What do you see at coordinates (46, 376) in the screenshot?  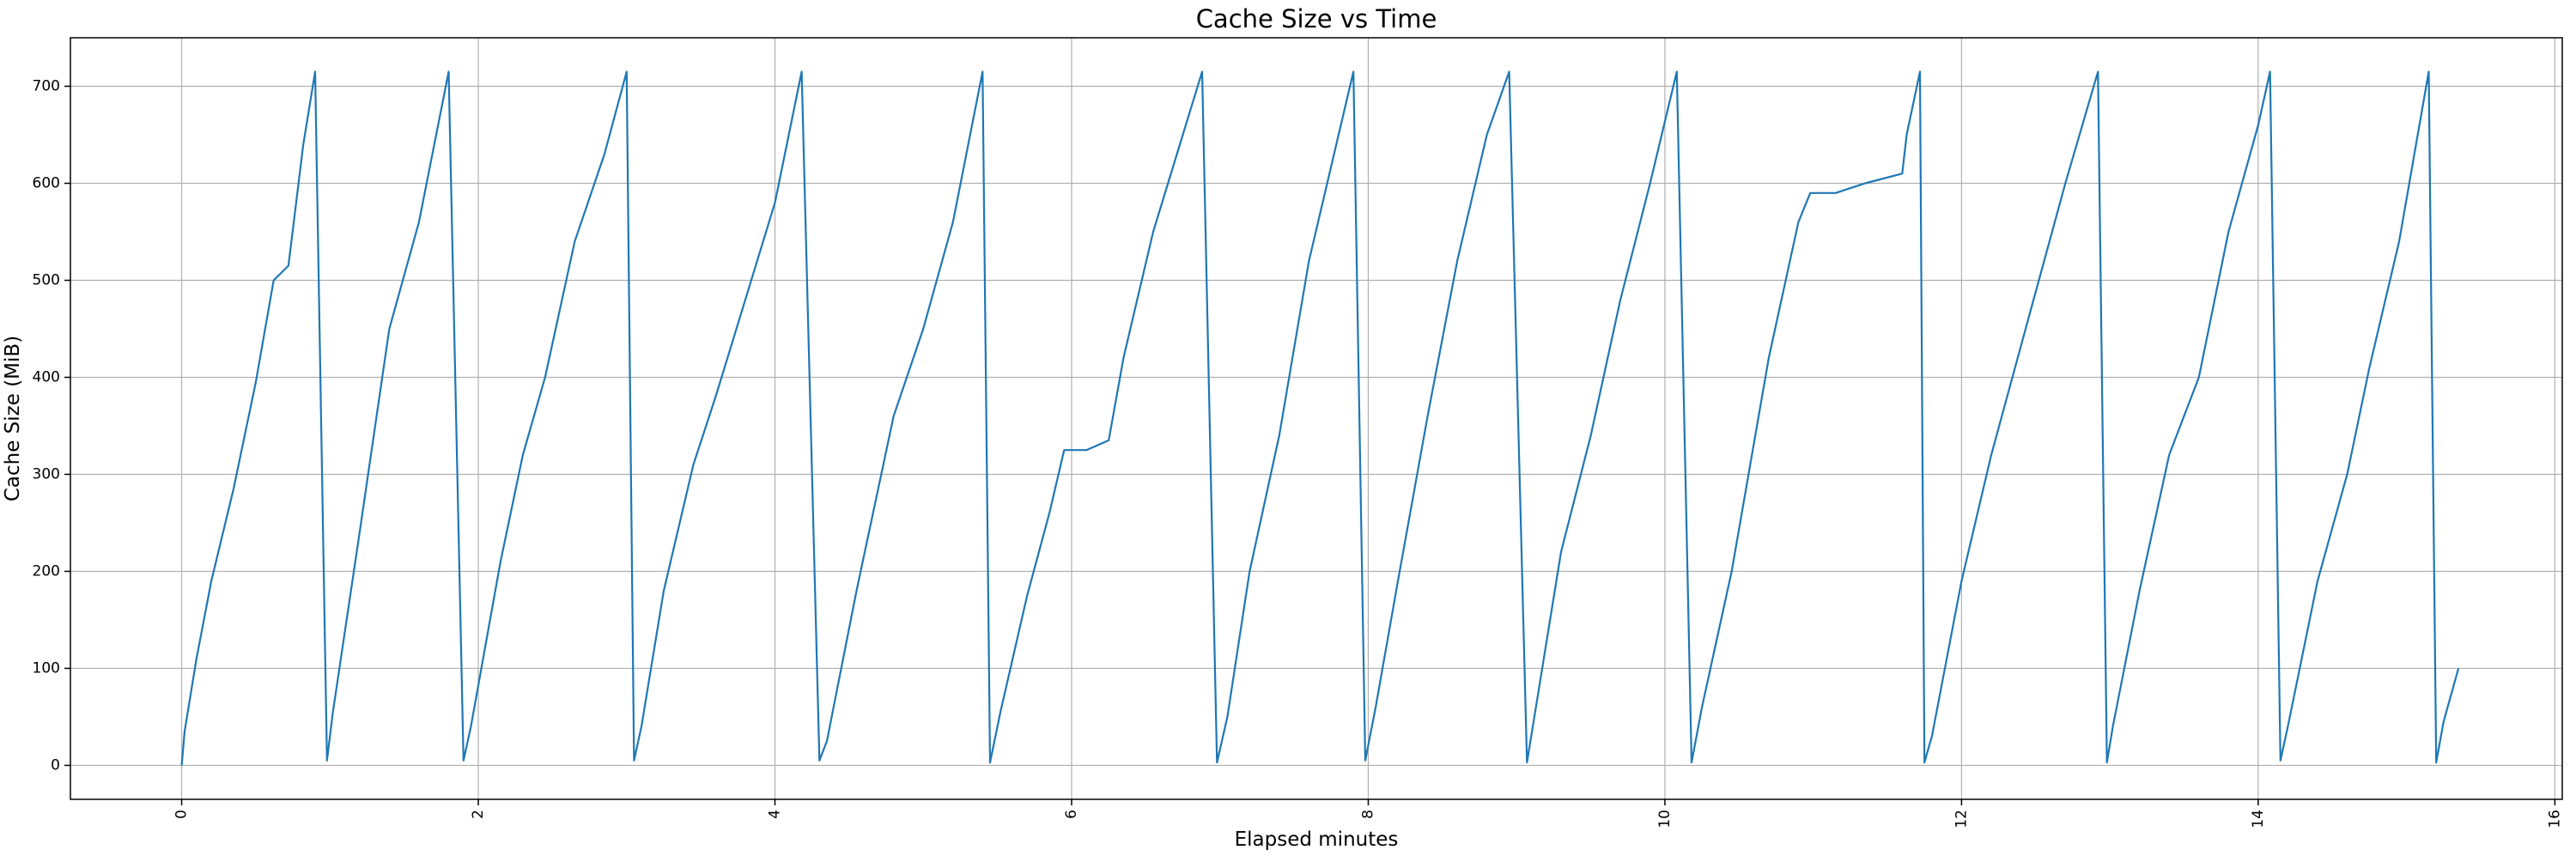 I see `y-tick-label: 400` at bounding box center [46, 376].